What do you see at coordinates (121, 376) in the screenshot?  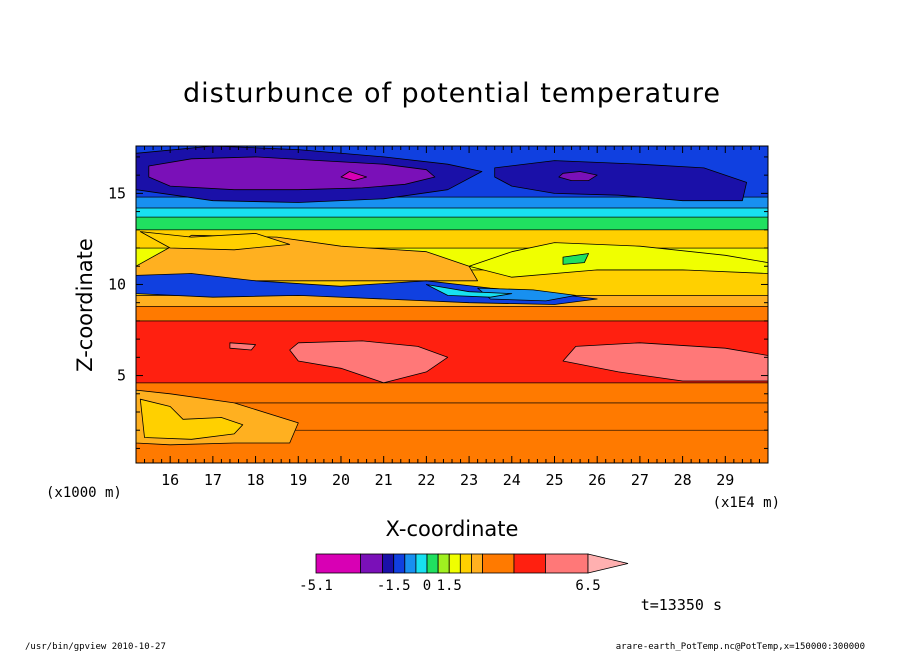 I see `y-tick-label: 5` at bounding box center [121, 376].